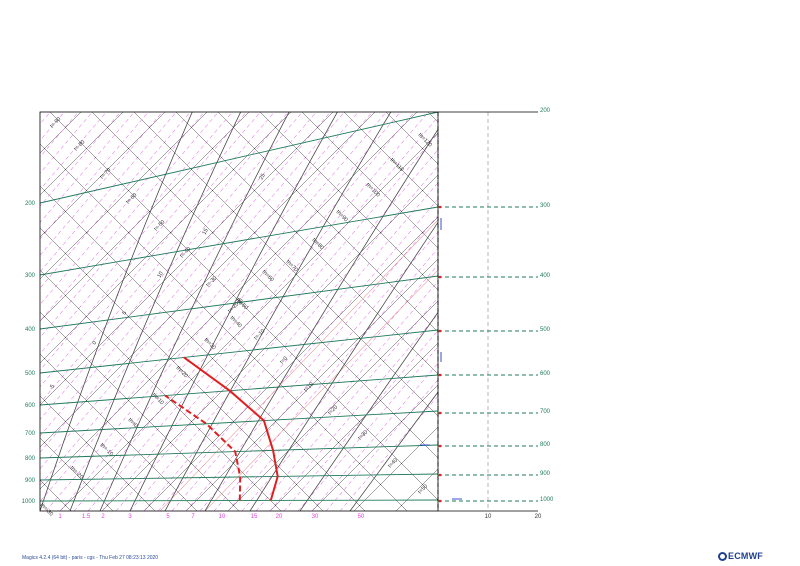 The height and width of the screenshot is (566, 800). I want to click on dewpoint-profile-line, so click(203, 447).